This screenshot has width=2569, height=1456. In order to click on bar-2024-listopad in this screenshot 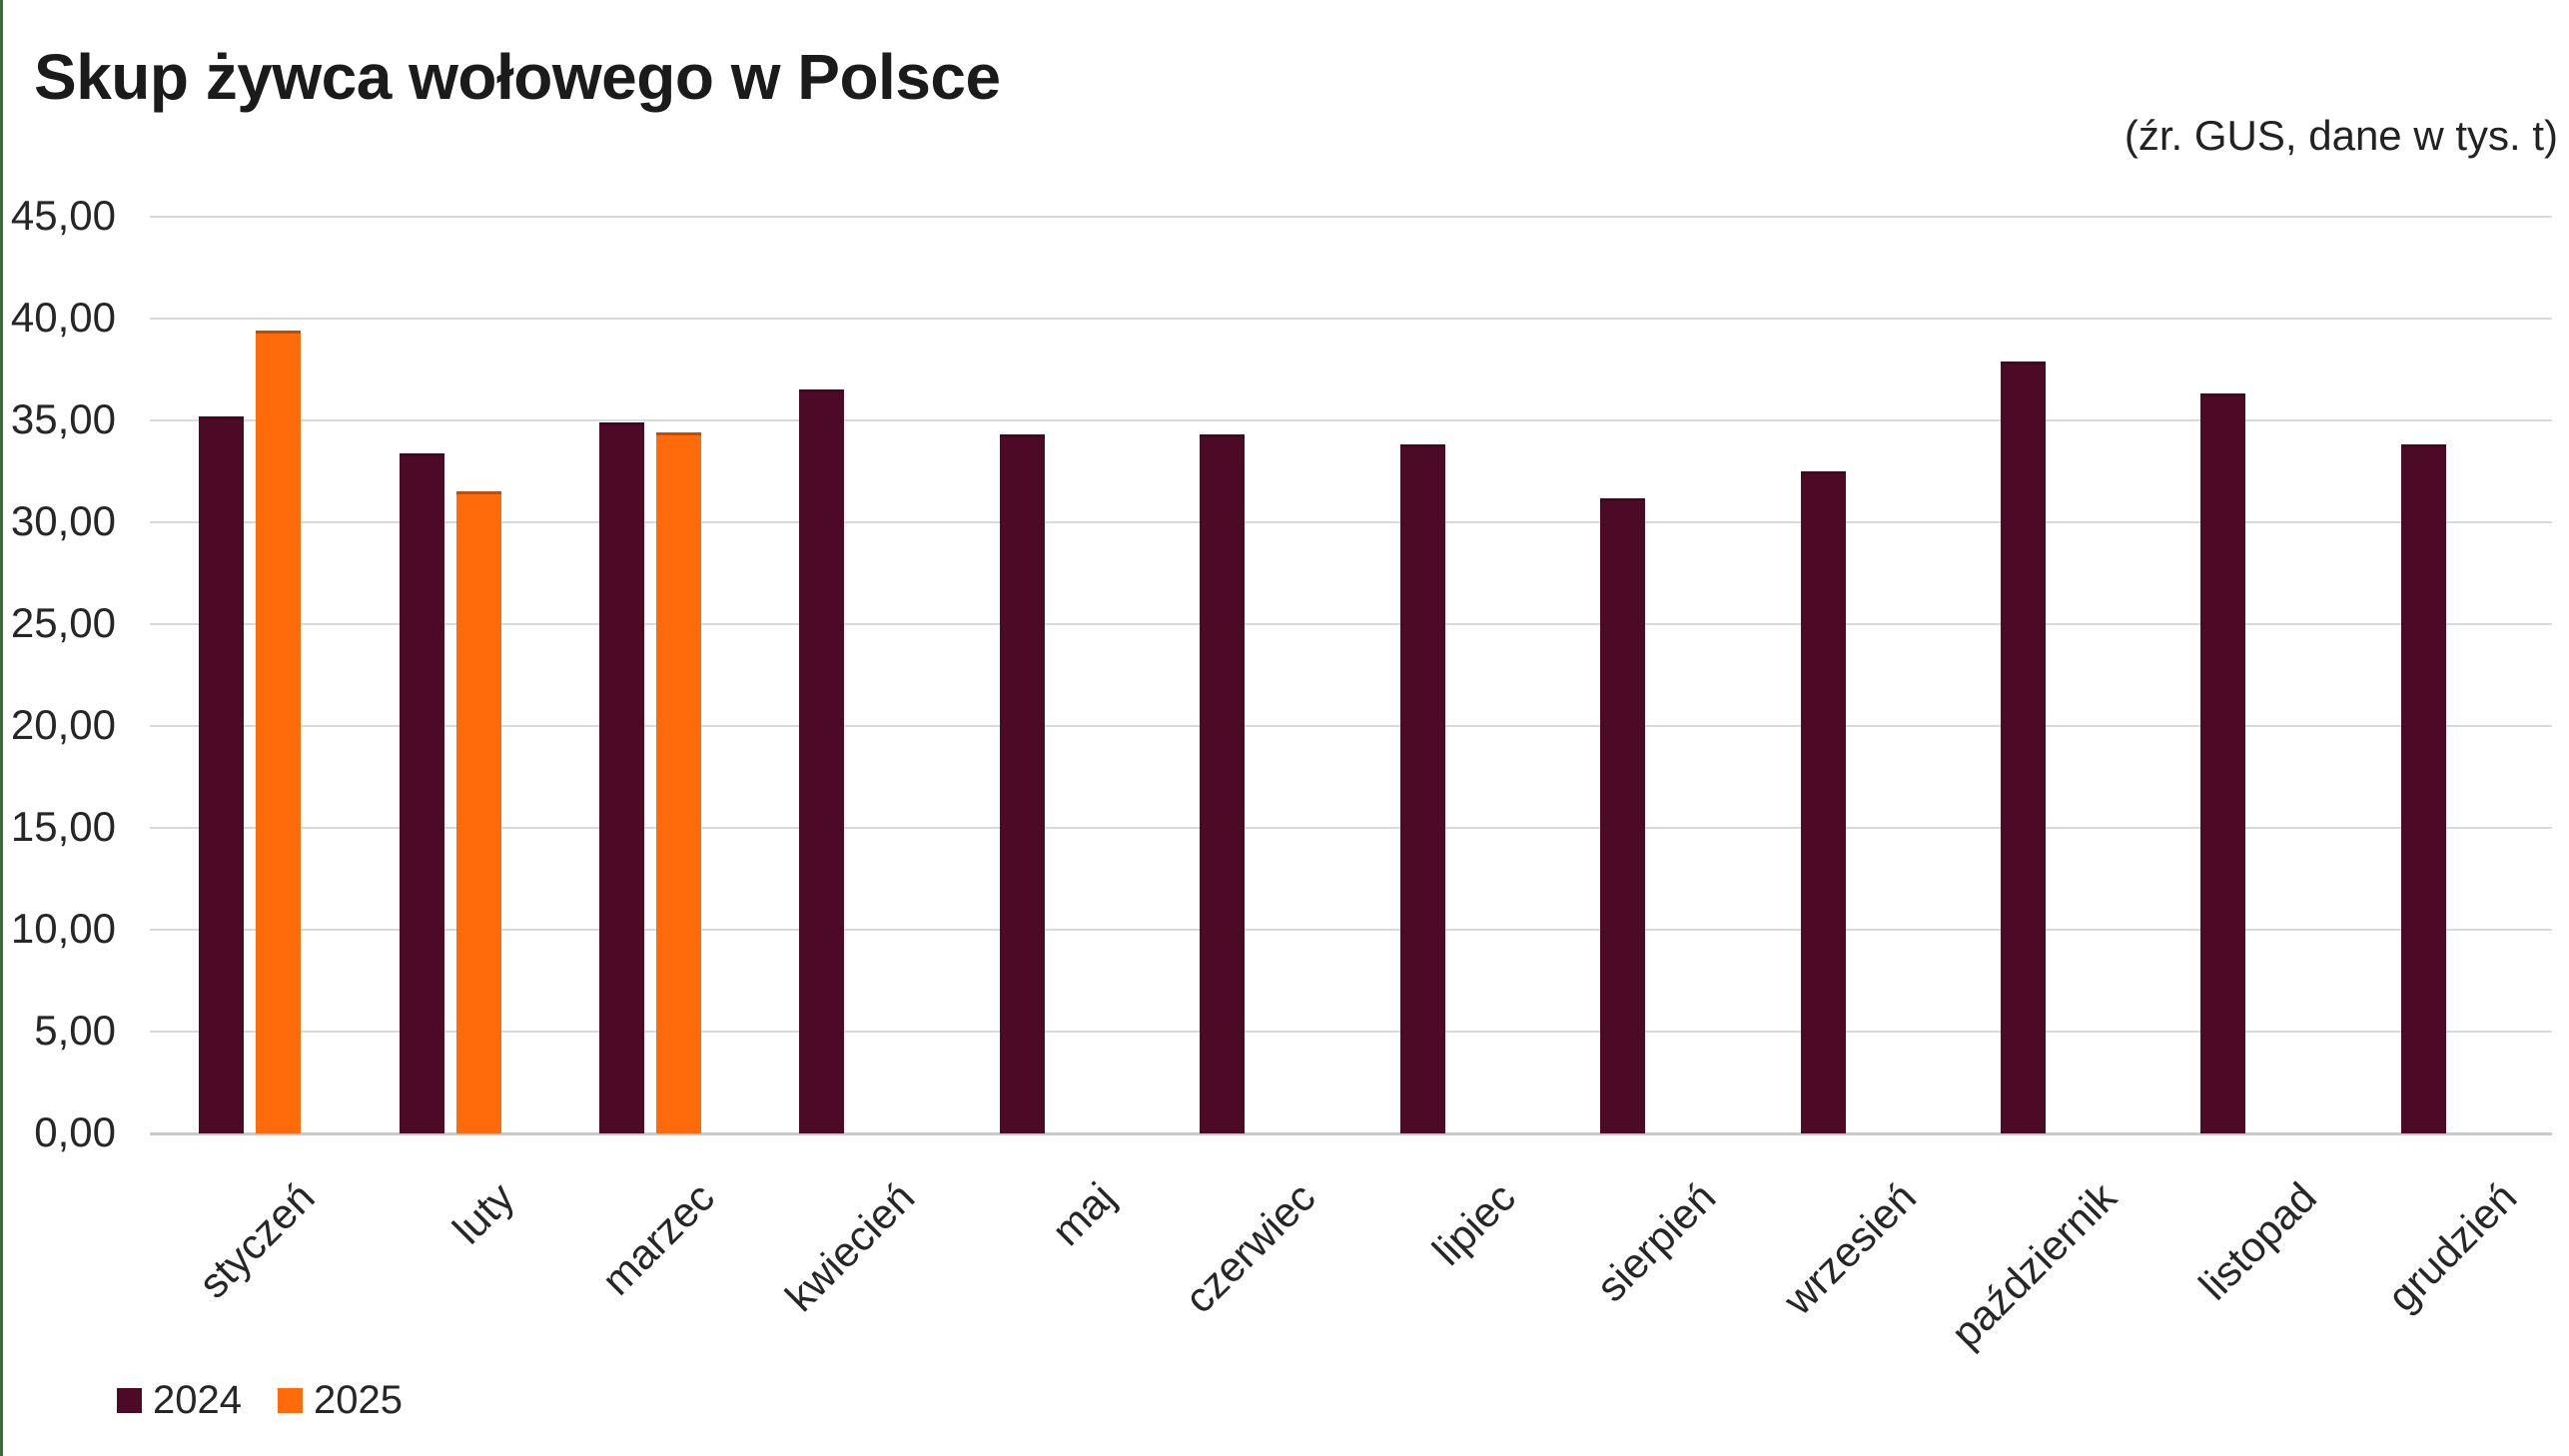, I will do `click(2223, 763)`.